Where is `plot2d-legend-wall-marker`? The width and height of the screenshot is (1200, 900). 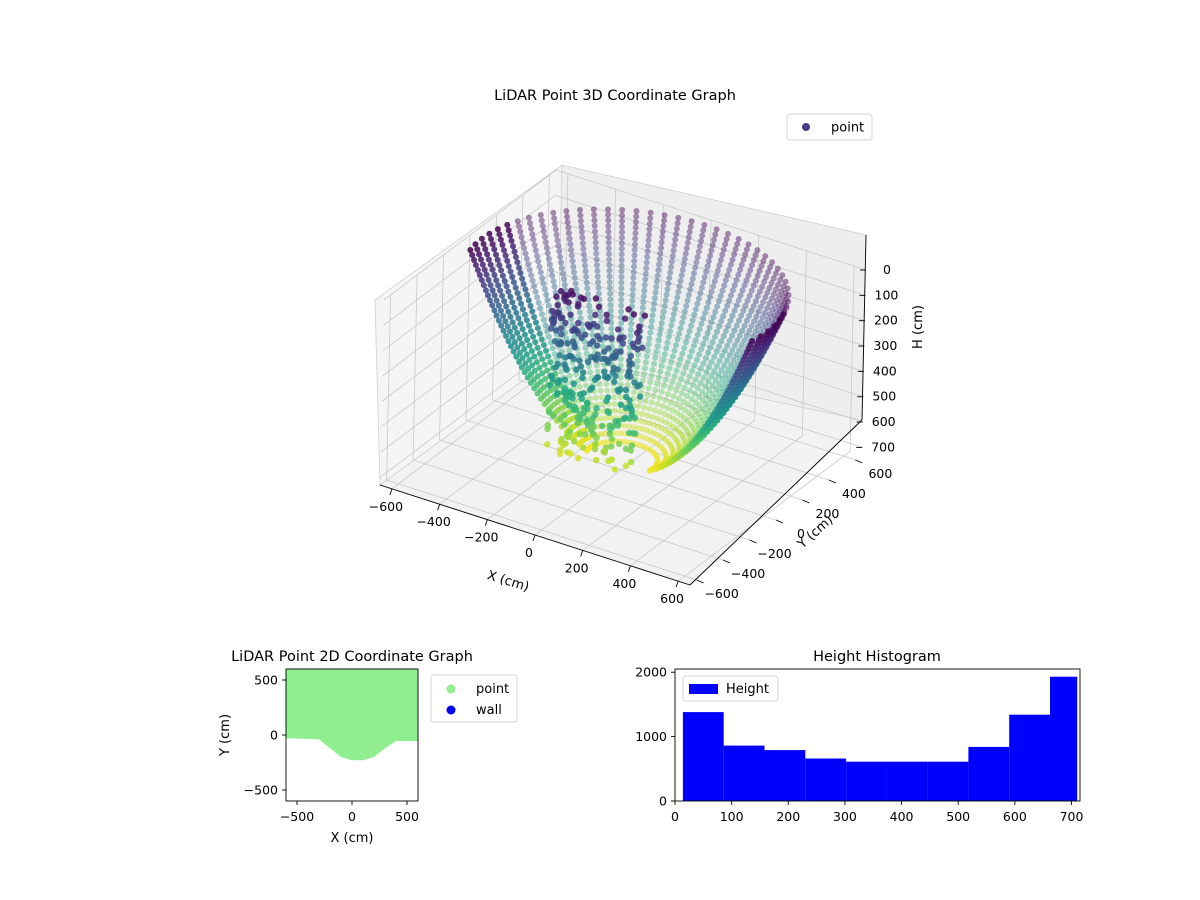
plot2d-legend-wall-marker is located at coordinates (451, 710).